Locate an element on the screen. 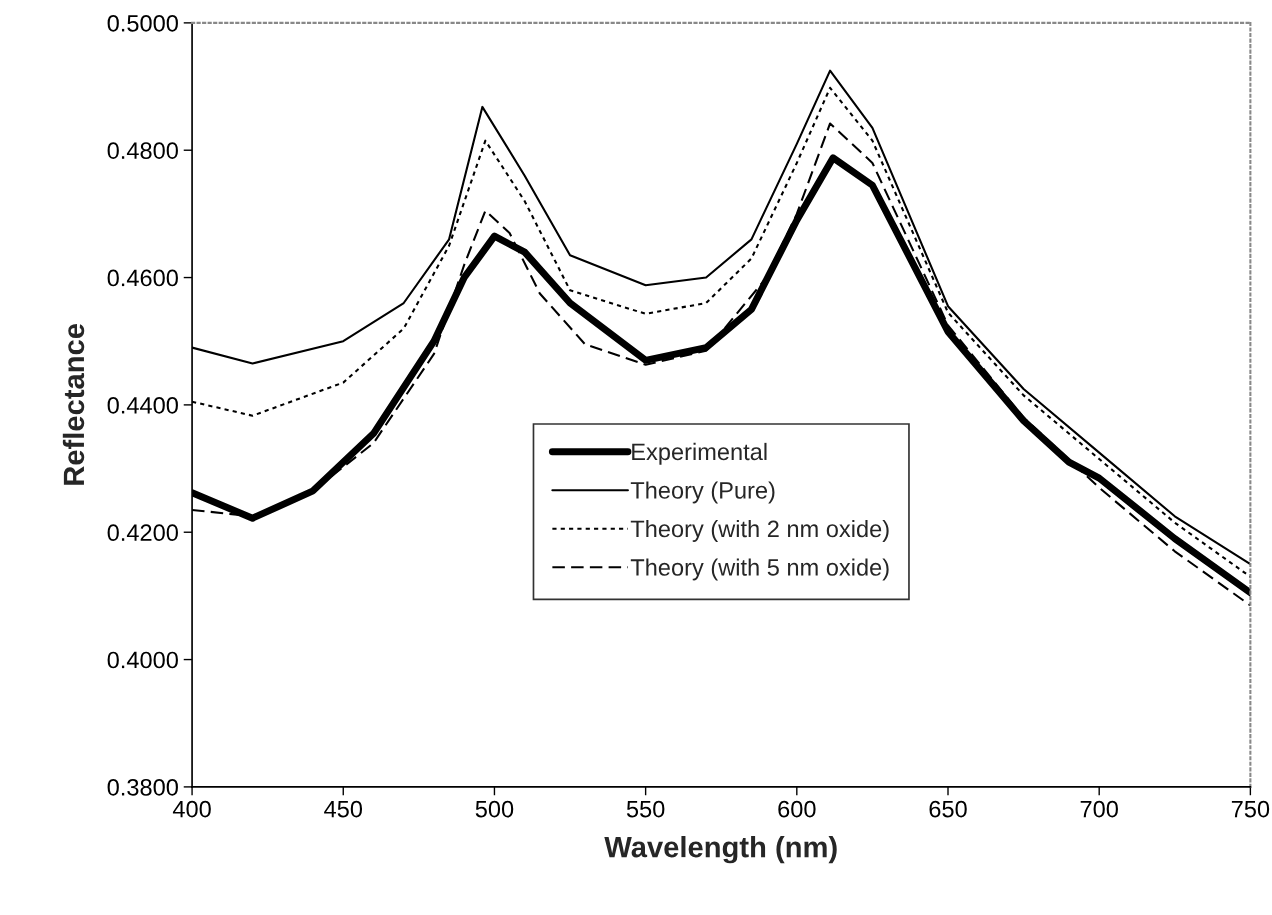 Image resolution: width=1272 pixels, height=915 pixels. x-tick-label: 450 is located at coordinates (343, 809).